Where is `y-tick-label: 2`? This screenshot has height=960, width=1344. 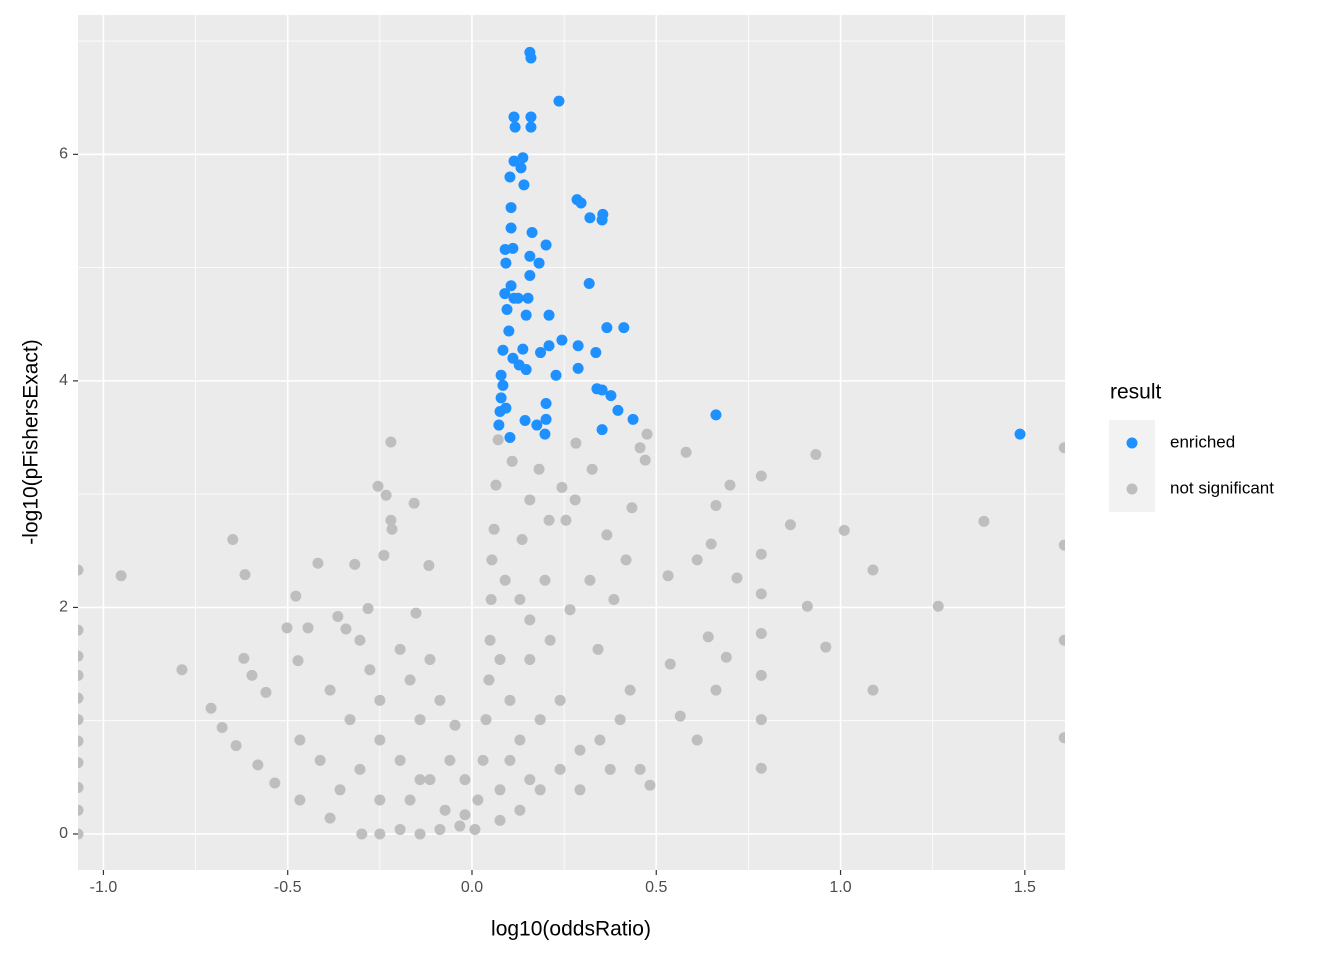 y-tick-label: 2 is located at coordinates (63, 607).